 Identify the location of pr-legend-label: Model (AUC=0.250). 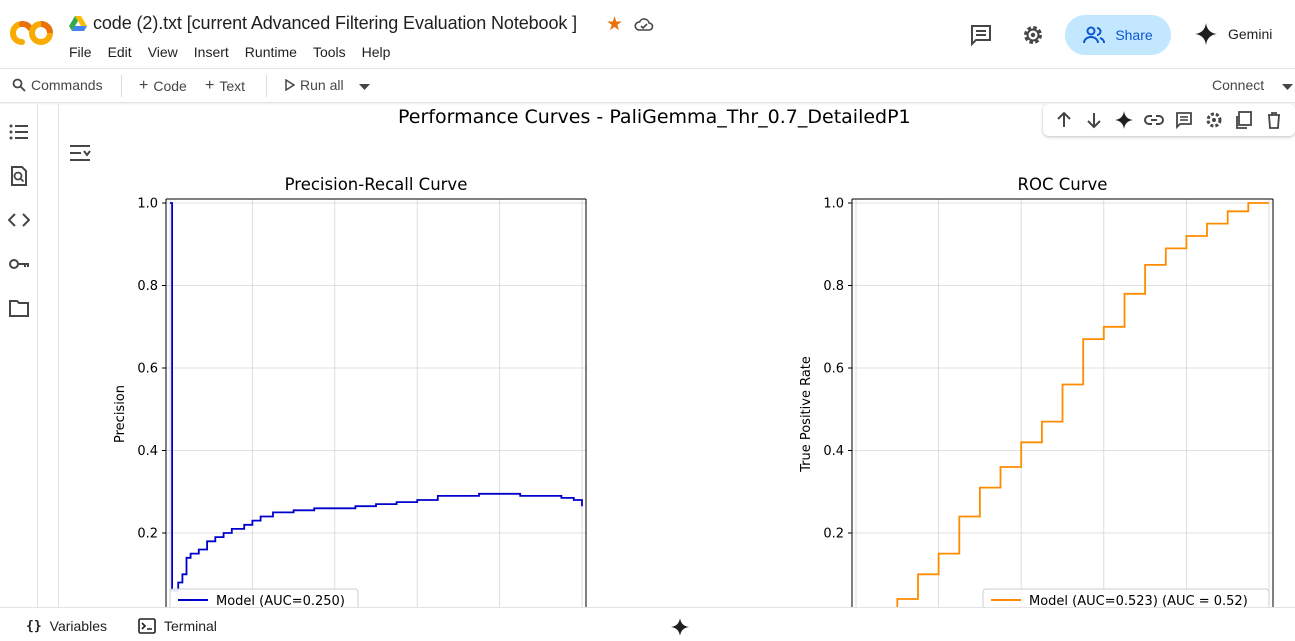
(280, 600).